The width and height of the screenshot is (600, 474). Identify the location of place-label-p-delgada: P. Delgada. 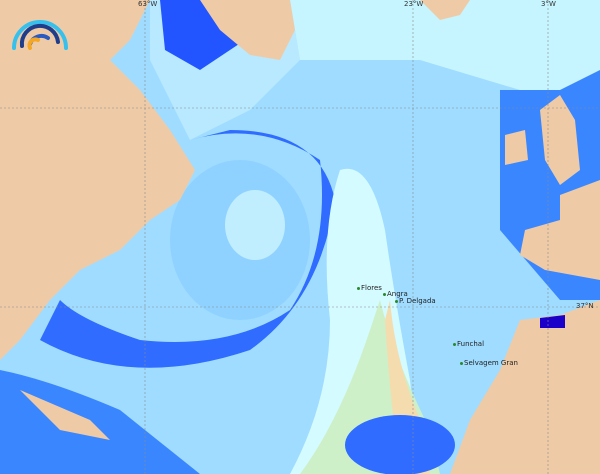
(415, 301).